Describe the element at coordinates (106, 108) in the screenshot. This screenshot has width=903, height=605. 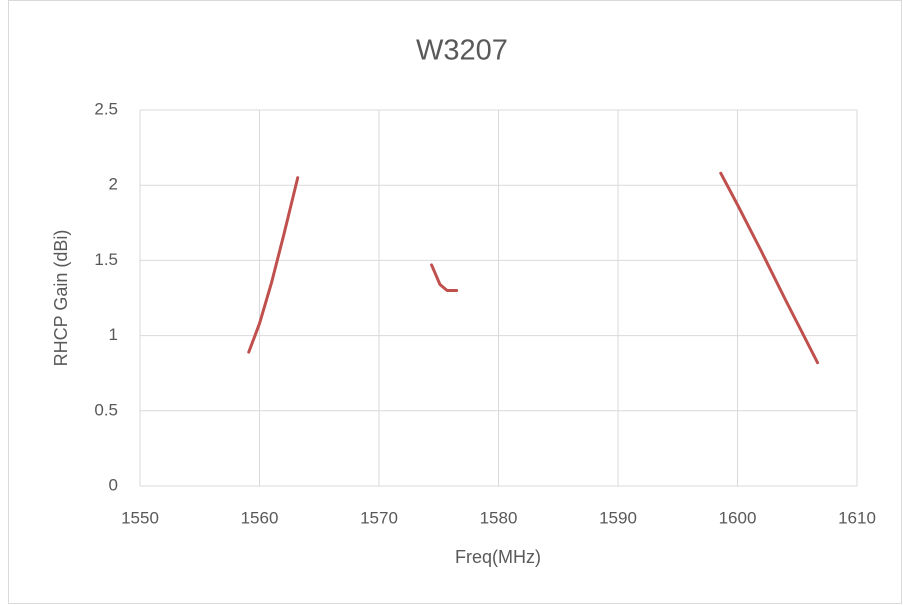
I see `y-tick-label: 2.5` at that location.